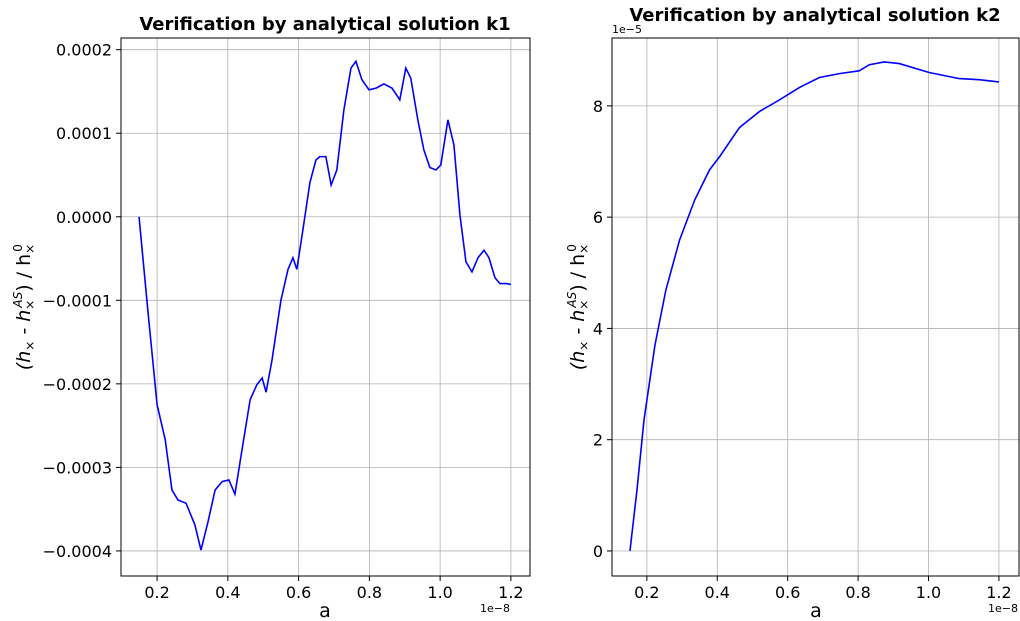  What do you see at coordinates (814, 15) in the screenshot?
I see `chart-title: Verification by analytical solution k2` at bounding box center [814, 15].